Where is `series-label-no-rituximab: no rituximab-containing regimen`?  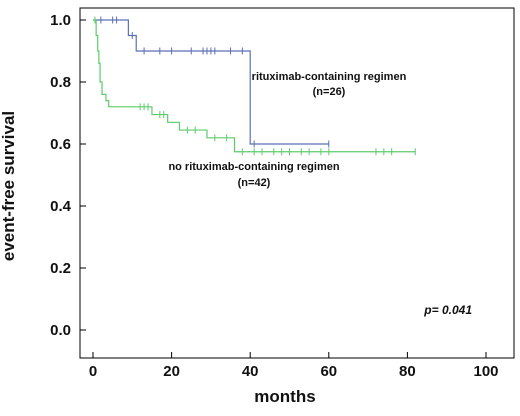 series-label-no-rituximab: no rituximab-containing regimen is located at coordinates (253, 167).